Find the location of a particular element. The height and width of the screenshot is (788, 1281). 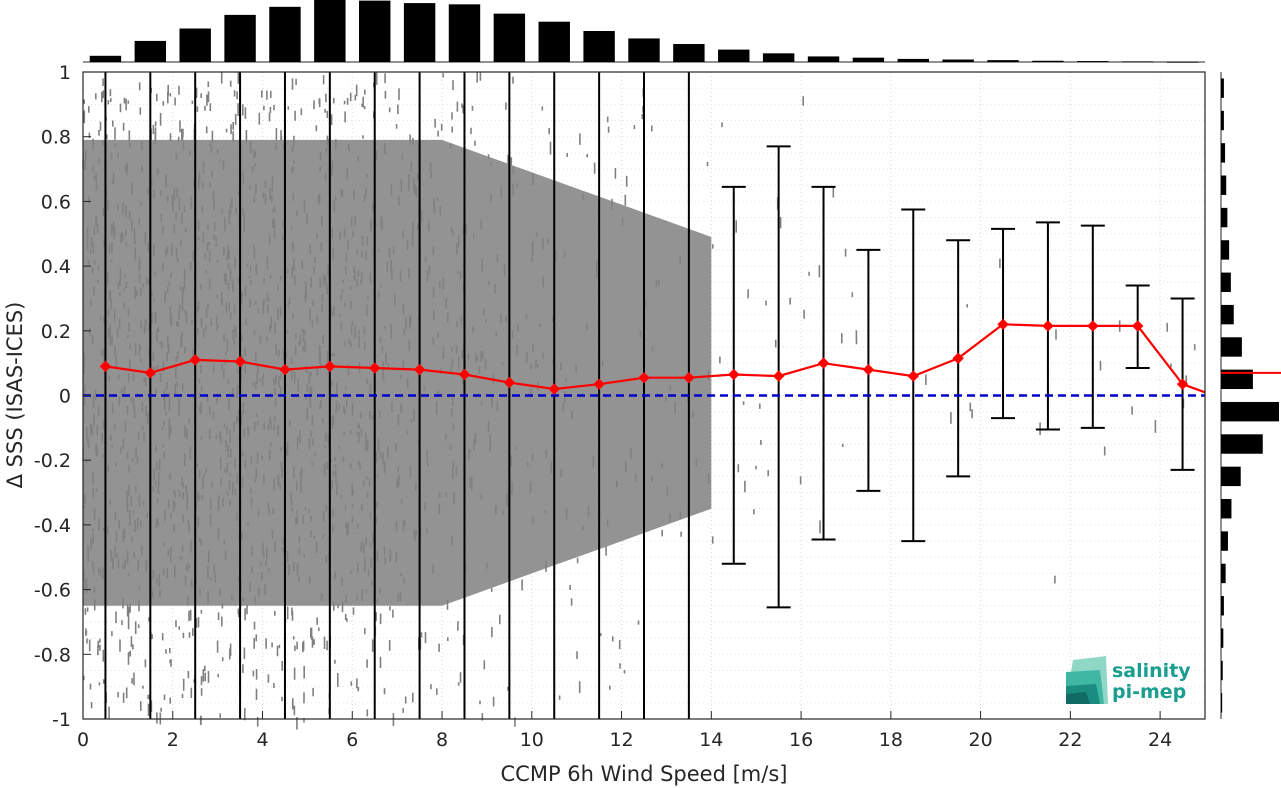

x-tick-label: 16 is located at coordinates (801, 740).